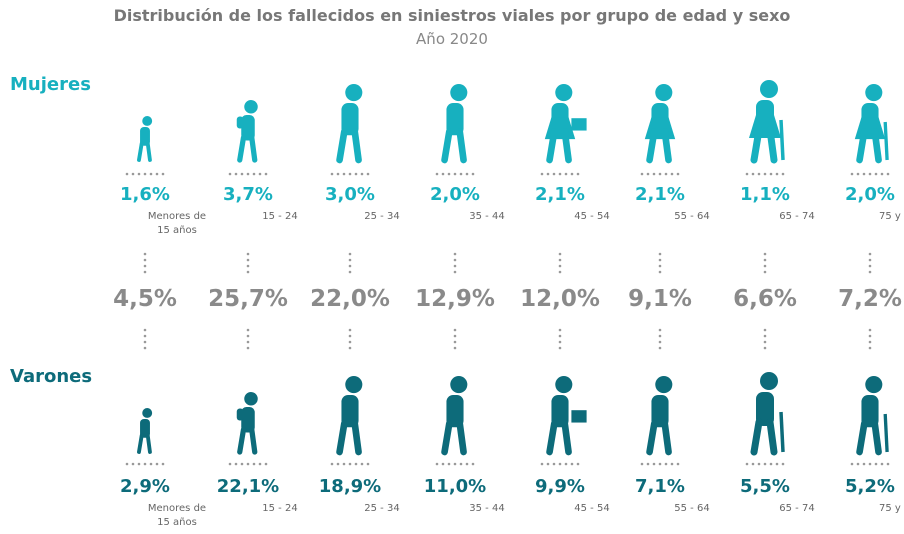 Image resolution: width=904 pixels, height=534 pixels. Describe the element at coordinates (51, 376) in the screenshot. I see `men-label: Varones` at that location.